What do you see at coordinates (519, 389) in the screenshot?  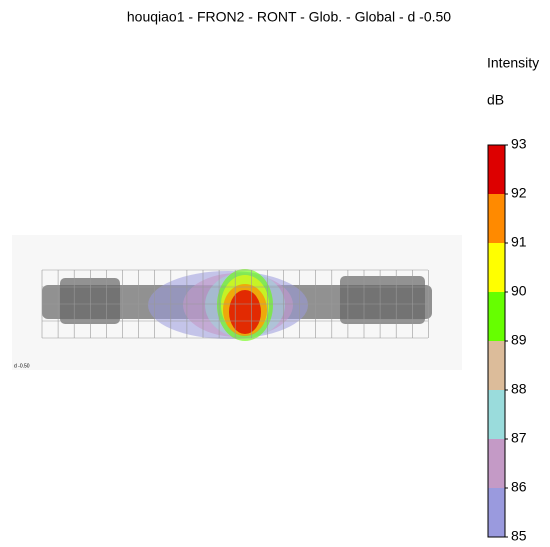 I see `colorbar-tick-label: 88` at bounding box center [519, 389].